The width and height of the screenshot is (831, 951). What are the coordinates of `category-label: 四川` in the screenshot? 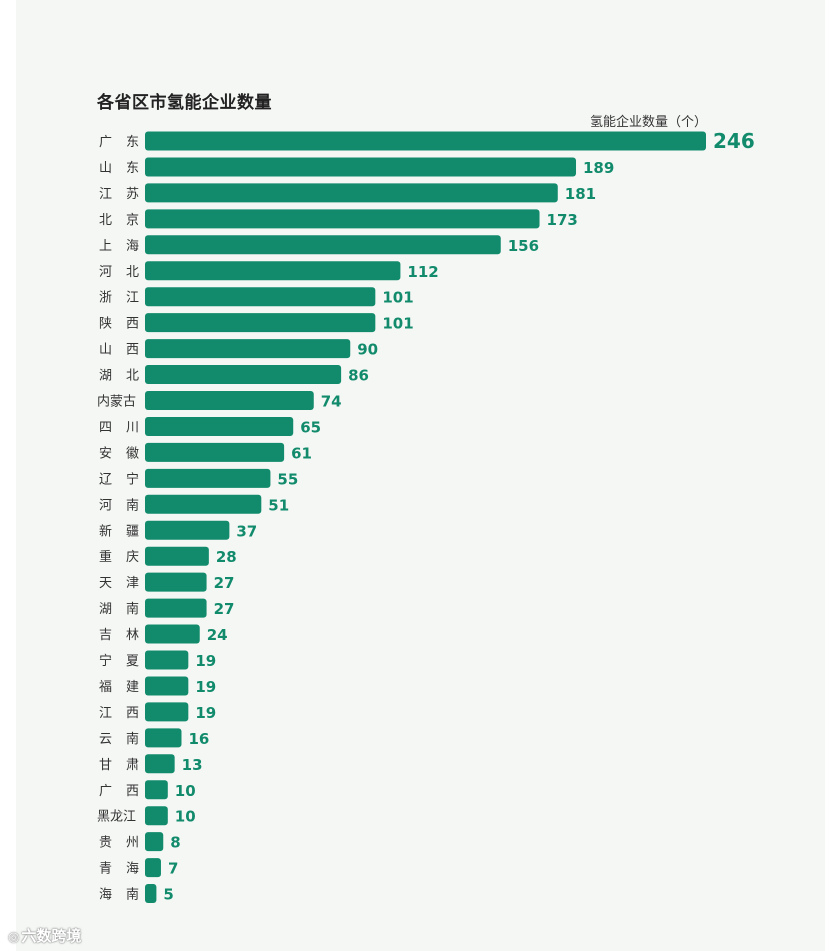 It's located at (119, 427).